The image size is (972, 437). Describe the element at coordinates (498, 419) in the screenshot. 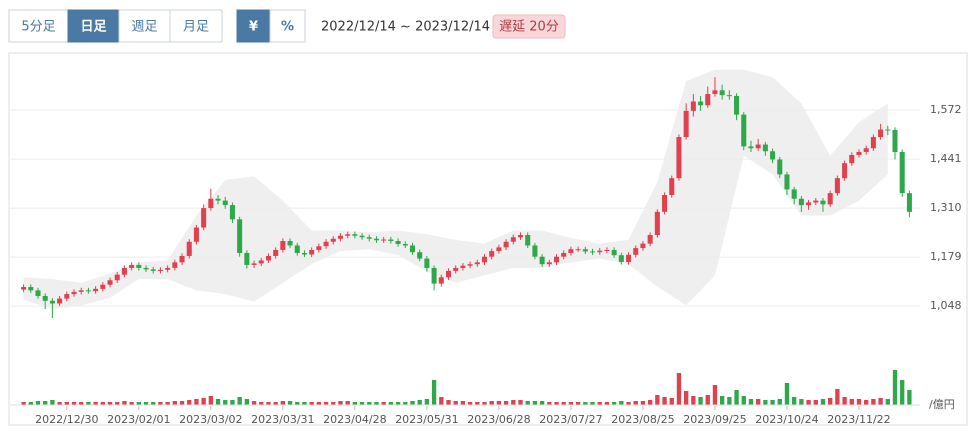

I see `x-tick-label: 2023/06/28` at that location.